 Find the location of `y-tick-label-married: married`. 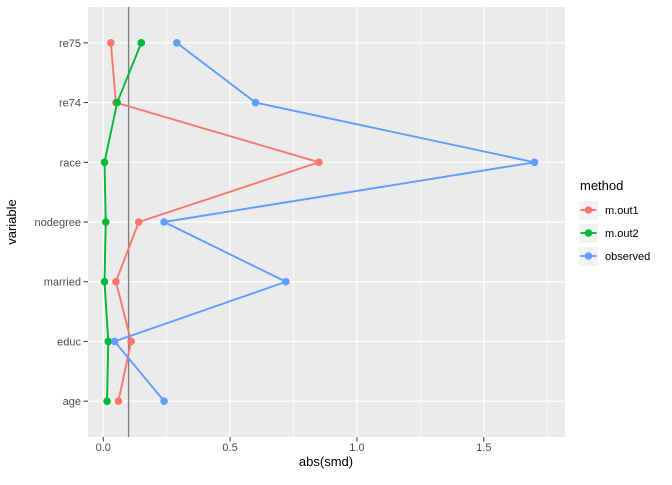

y-tick-label-married: married is located at coordinates (62, 283).